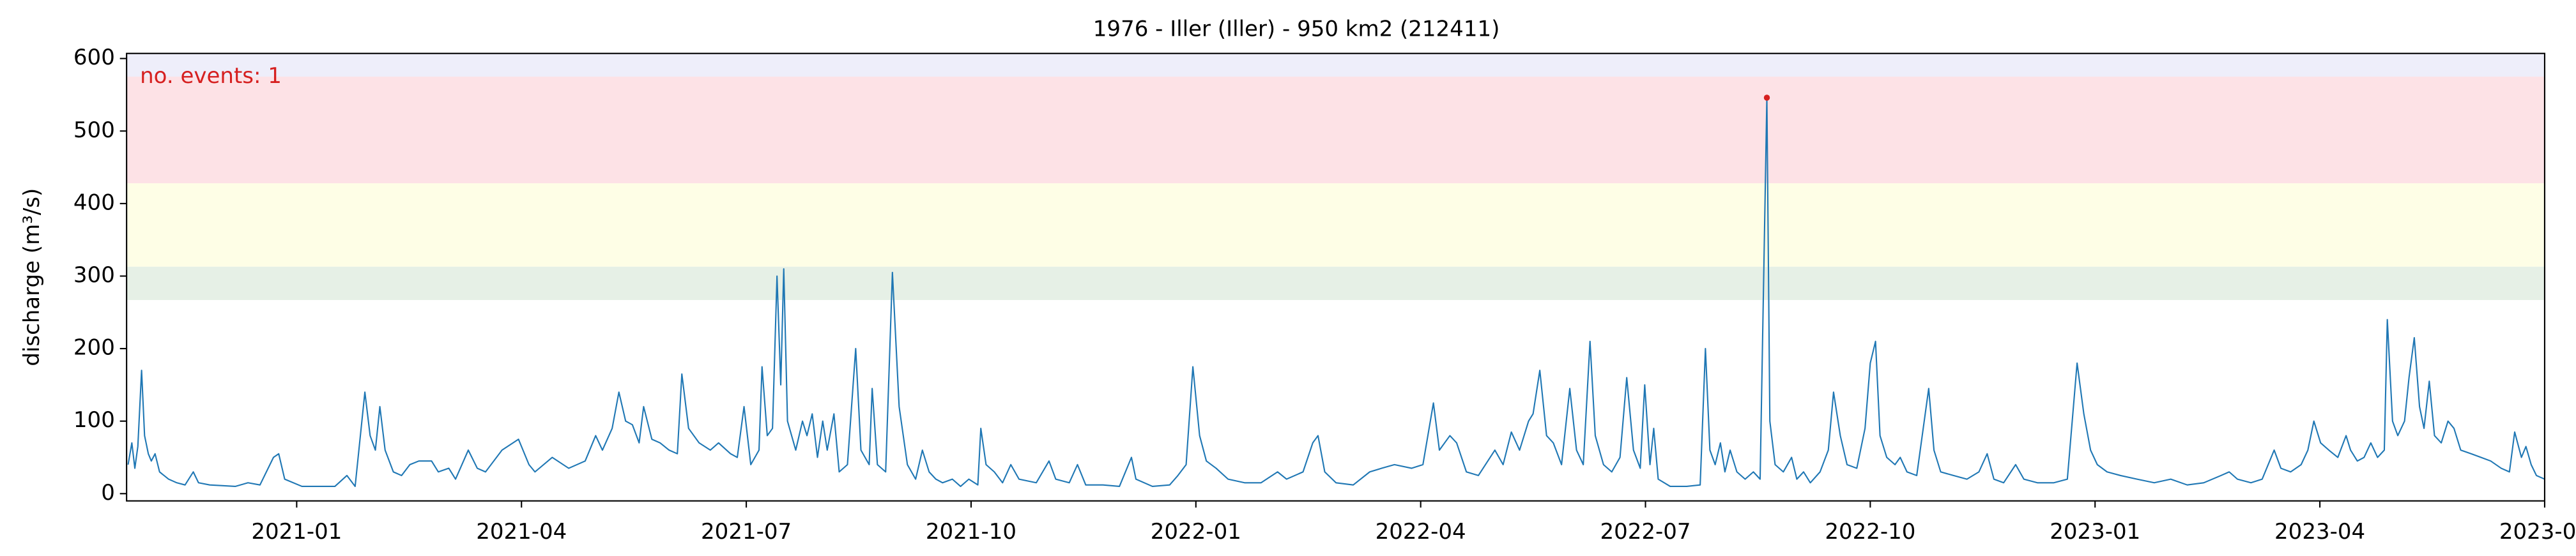  What do you see at coordinates (296, 532) in the screenshot?
I see `x-tick-label: 2021-01` at bounding box center [296, 532].